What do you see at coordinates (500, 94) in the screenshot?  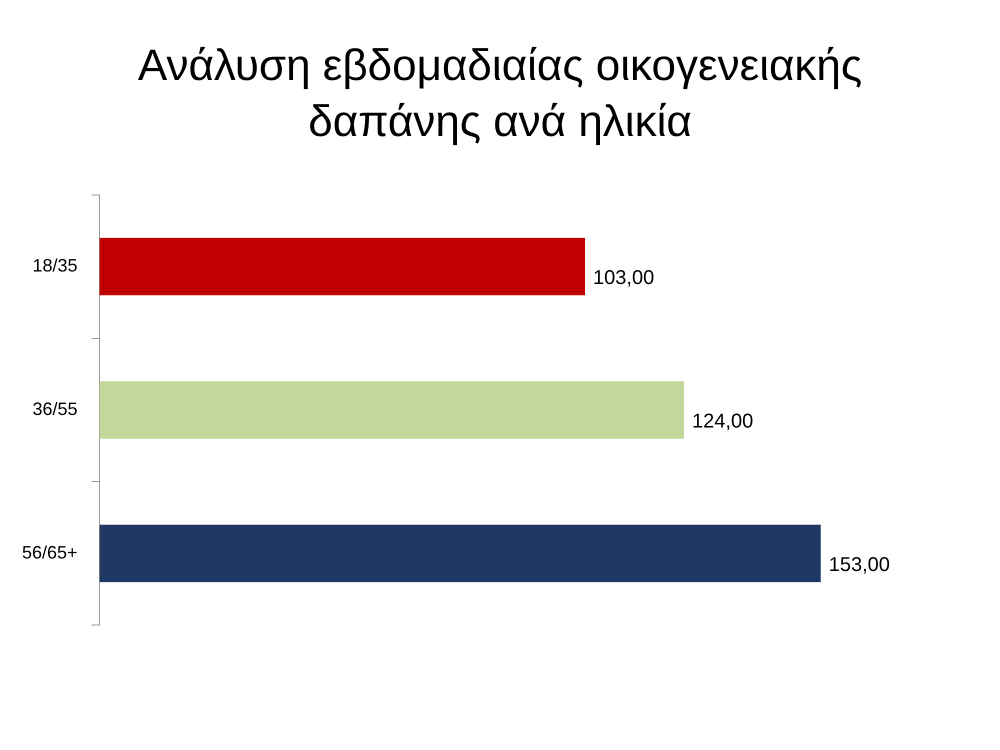 I see `chart-title: Ανάλυση εβδομαδιαίας οικογενειακής δαπάνης ανά ηλικία` at bounding box center [500, 94].